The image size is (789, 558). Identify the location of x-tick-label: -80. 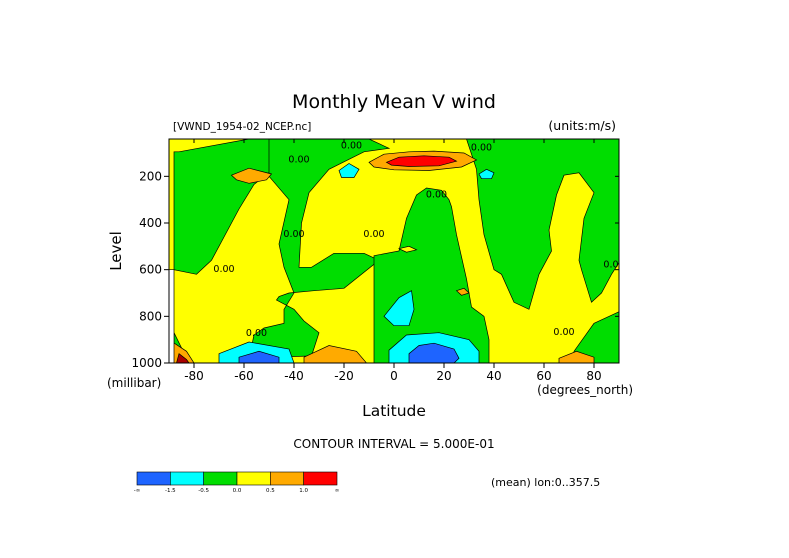
(194, 376).